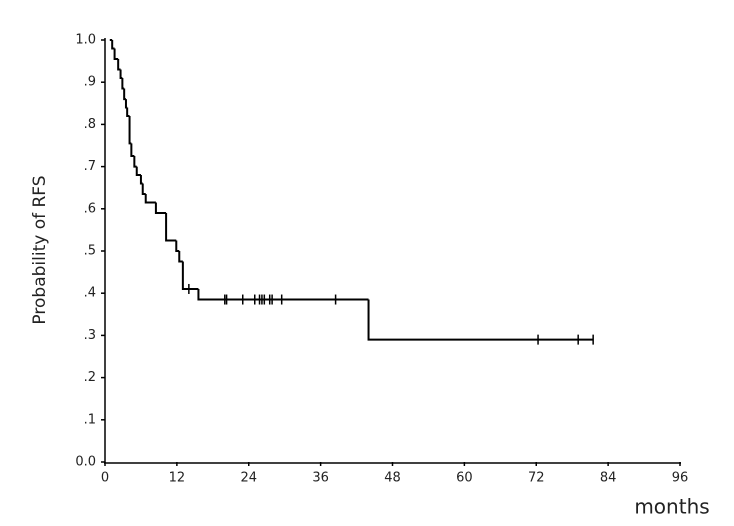 Image resolution: width=734 pixels, height=526 pixels. I want to click on y-tick-label: .6, so click(90, 208).